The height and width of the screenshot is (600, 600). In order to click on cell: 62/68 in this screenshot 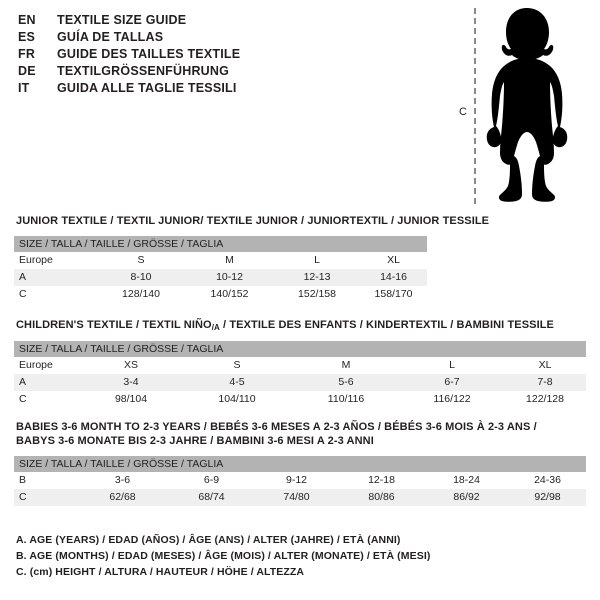, I will do `click(122, 497)`.